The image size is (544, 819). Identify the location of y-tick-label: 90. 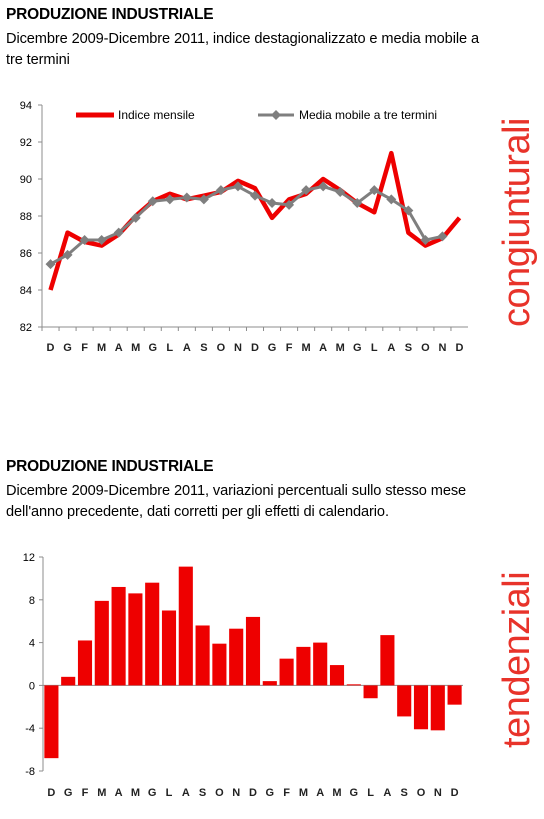
(26, 180).